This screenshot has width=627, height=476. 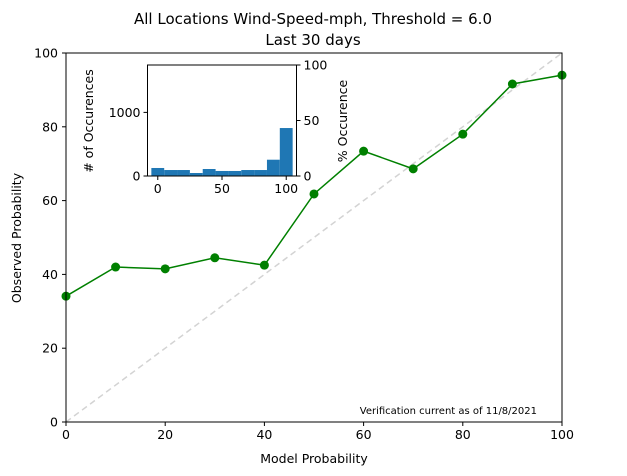 What do you see at coordinates (222, 120) in the screenshot?
I see `inset-background` at bounding box center [222, 120].